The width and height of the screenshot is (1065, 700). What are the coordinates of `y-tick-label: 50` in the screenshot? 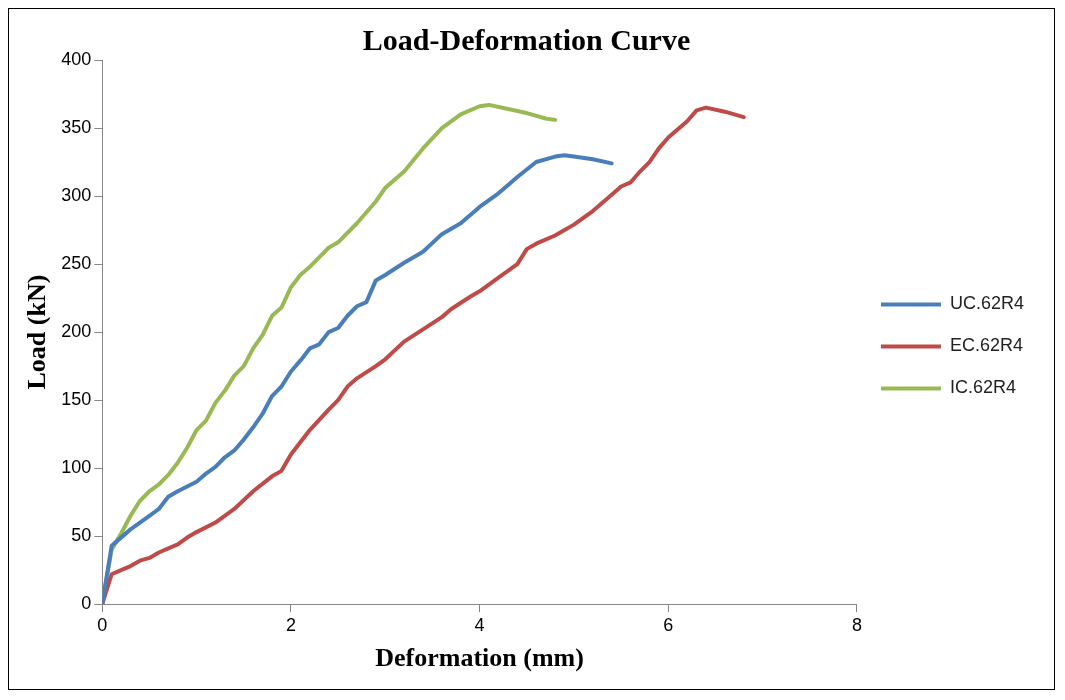 It's located at (81, 535).